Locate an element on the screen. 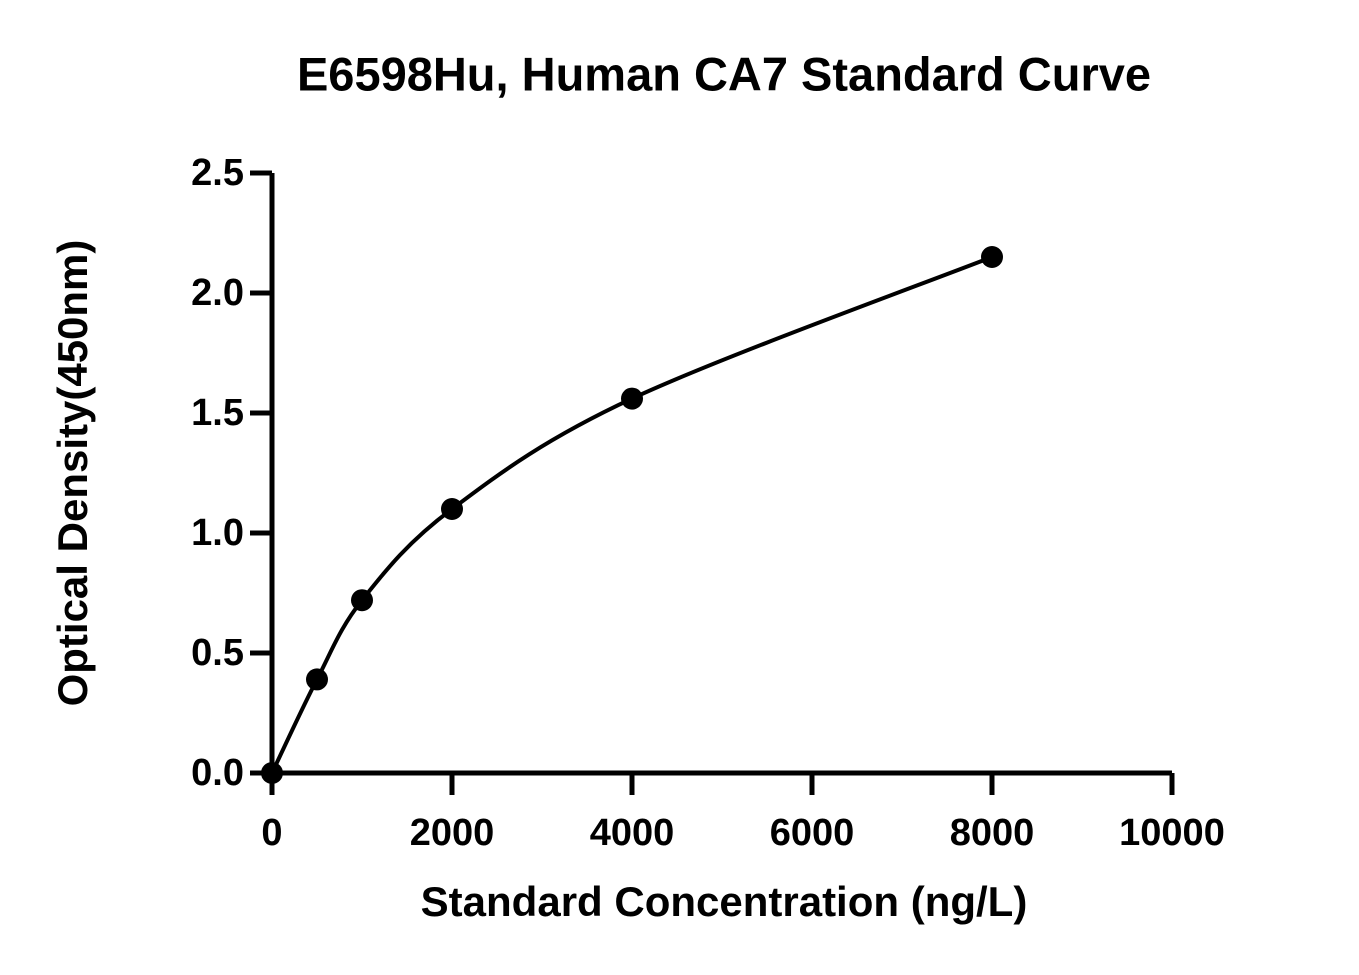 The image size is (1359, 975). x-tick-label: 4000 is located at coordinates (632, 833).